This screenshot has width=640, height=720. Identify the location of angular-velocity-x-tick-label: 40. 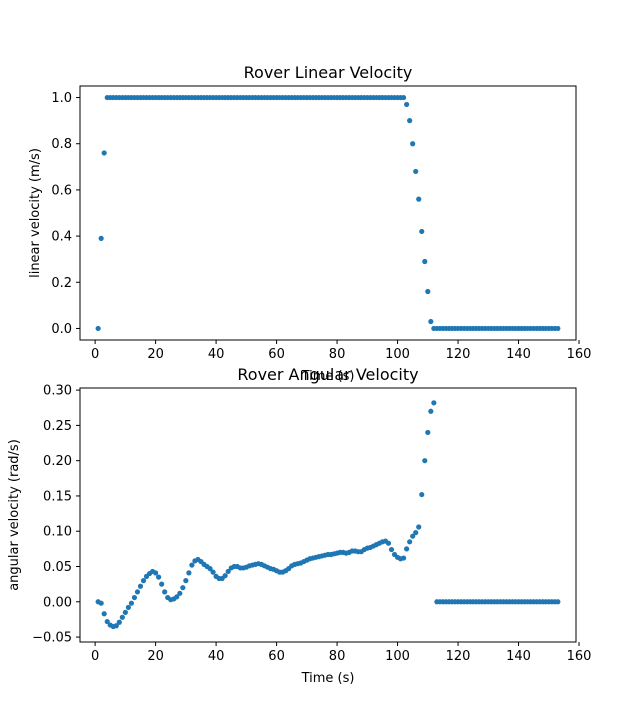
(216, 656).